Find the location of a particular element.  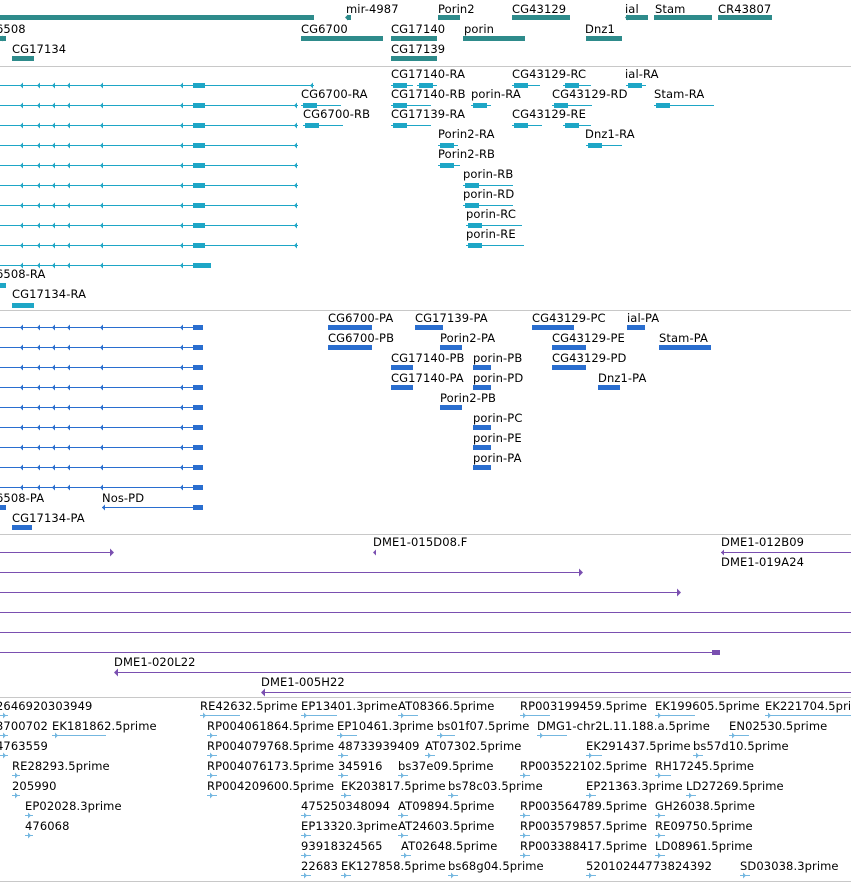

transcript-label: CG43129-RE is located at coordinates (549, 114).